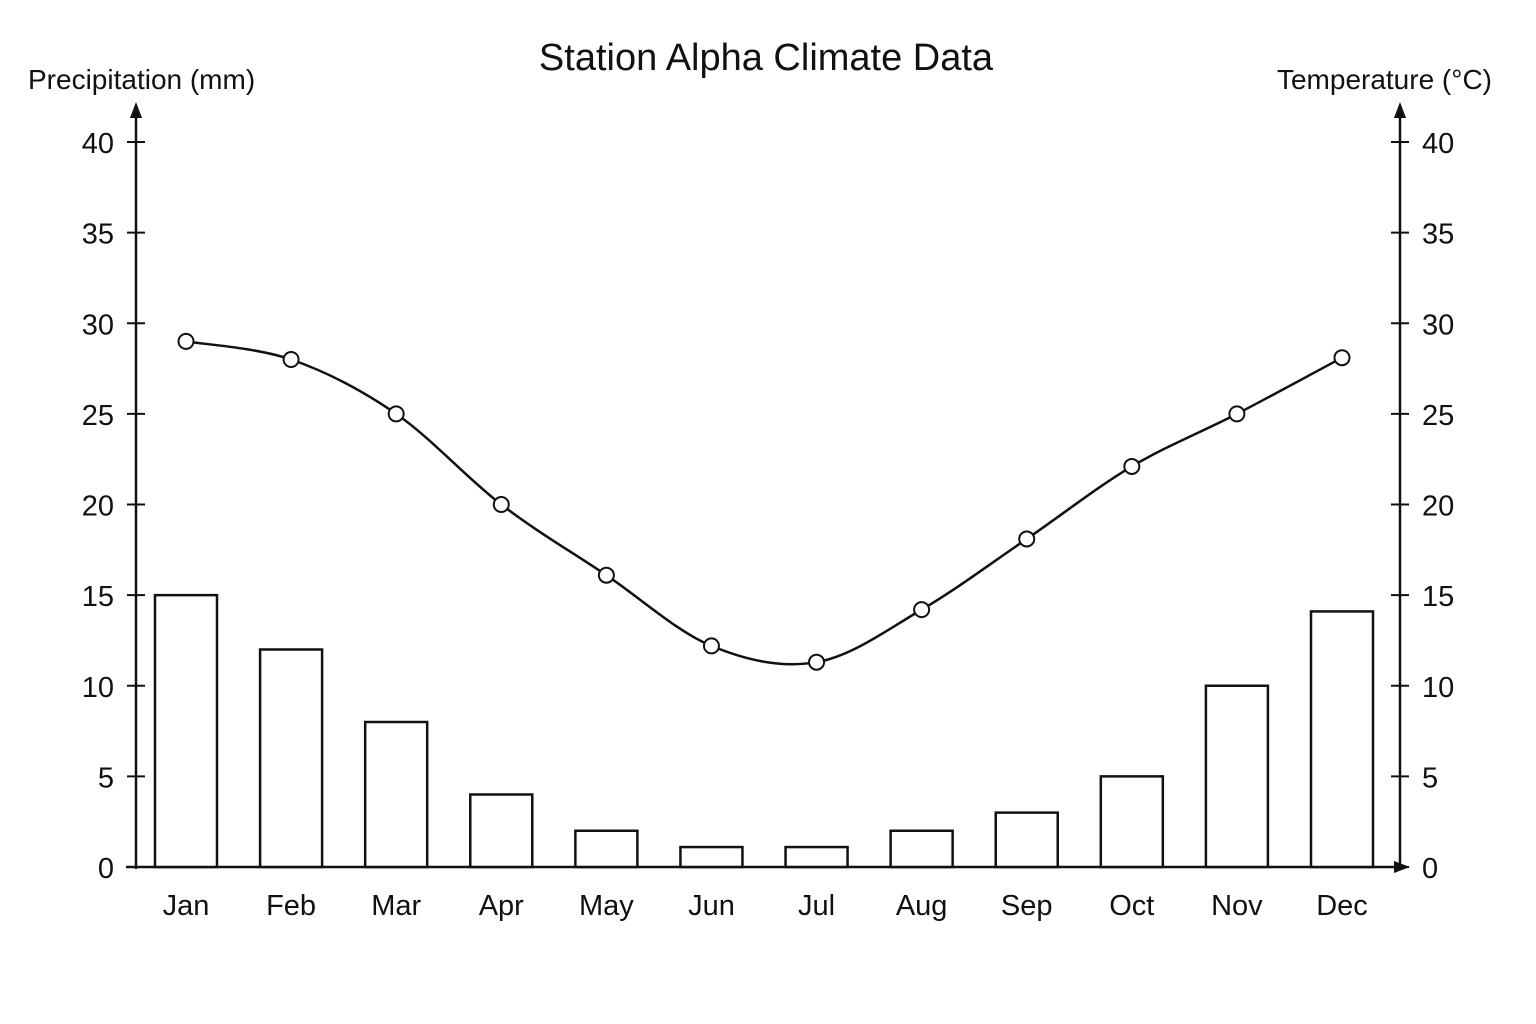 This screenshot has height=1024, width=1536. I want to click on x-tick-label: Jan, so click(186, 906).